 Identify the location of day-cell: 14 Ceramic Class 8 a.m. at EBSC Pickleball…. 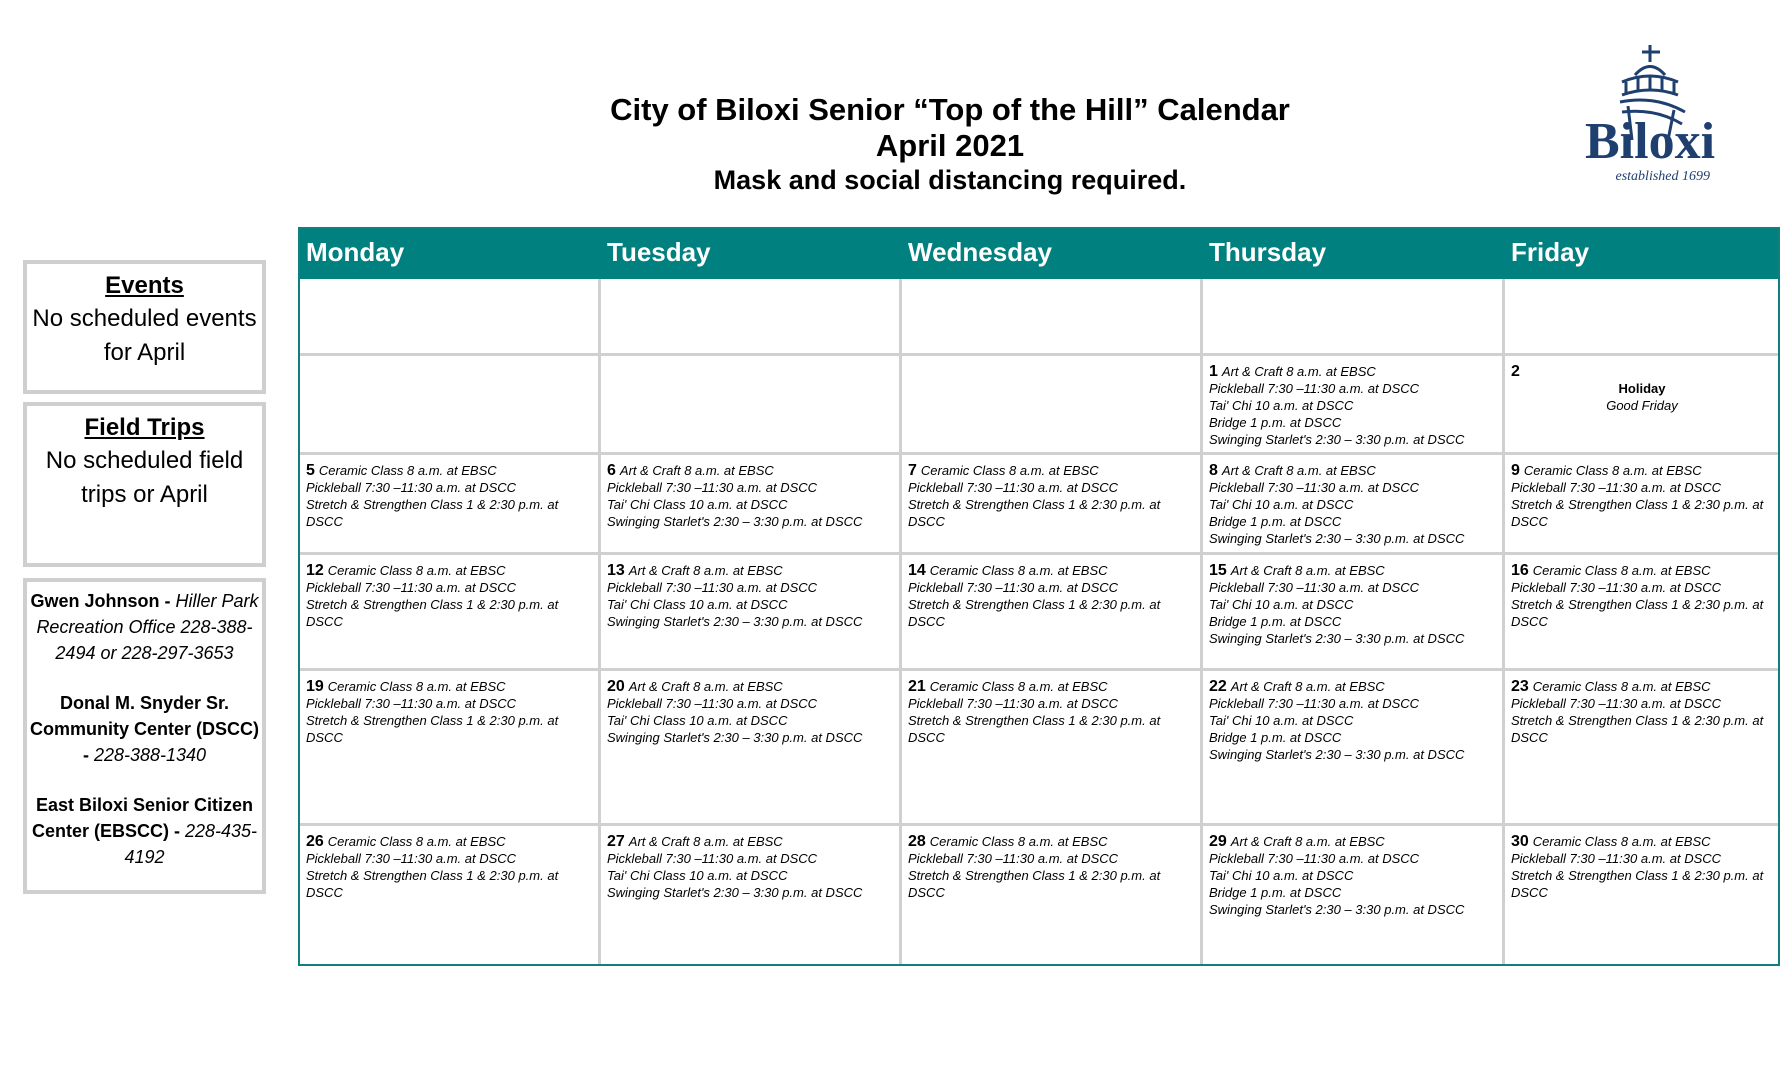
(1052, 613).